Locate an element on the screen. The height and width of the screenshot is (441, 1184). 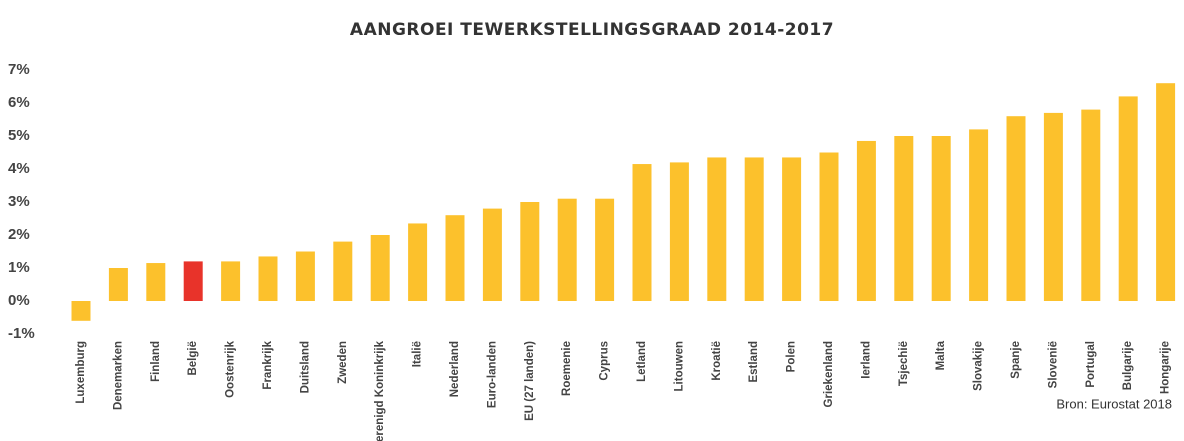
x-tick-label: Portugal is located at coordinates (1091, 364).